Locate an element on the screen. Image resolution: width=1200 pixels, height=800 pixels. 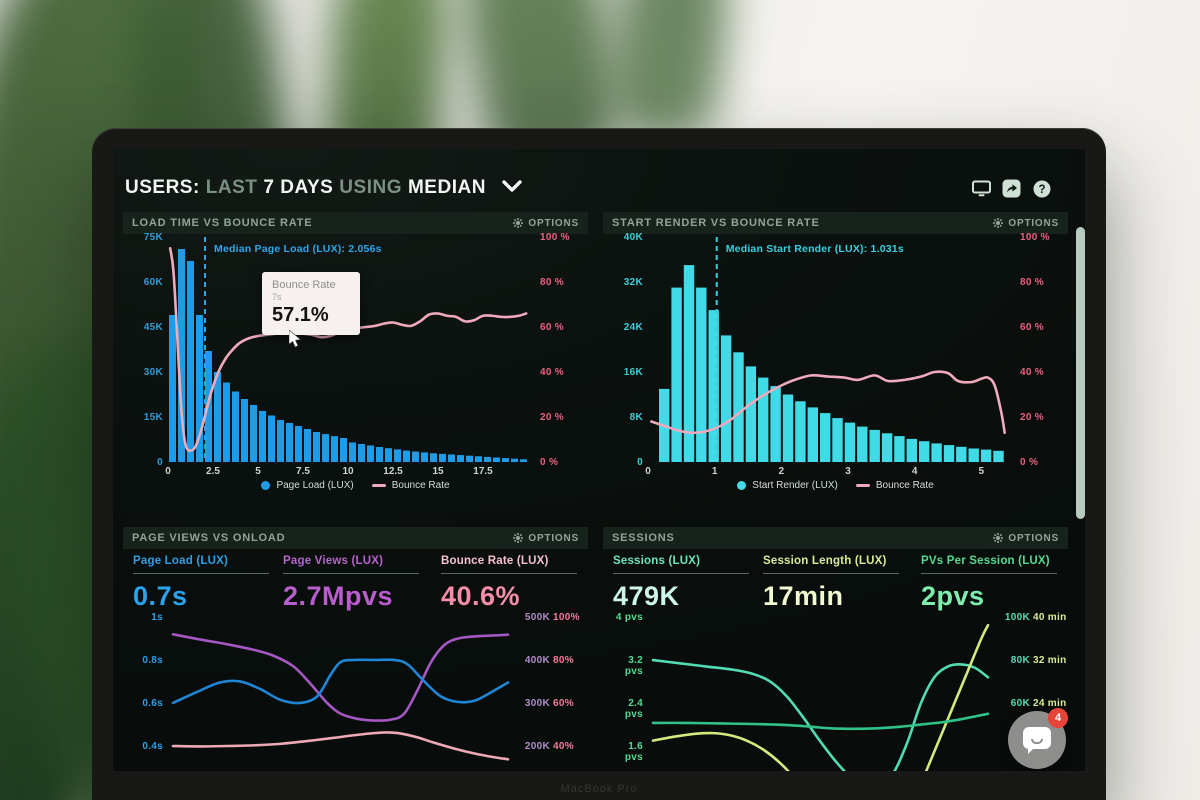
share-icon is located at coordinates (1011, 188).